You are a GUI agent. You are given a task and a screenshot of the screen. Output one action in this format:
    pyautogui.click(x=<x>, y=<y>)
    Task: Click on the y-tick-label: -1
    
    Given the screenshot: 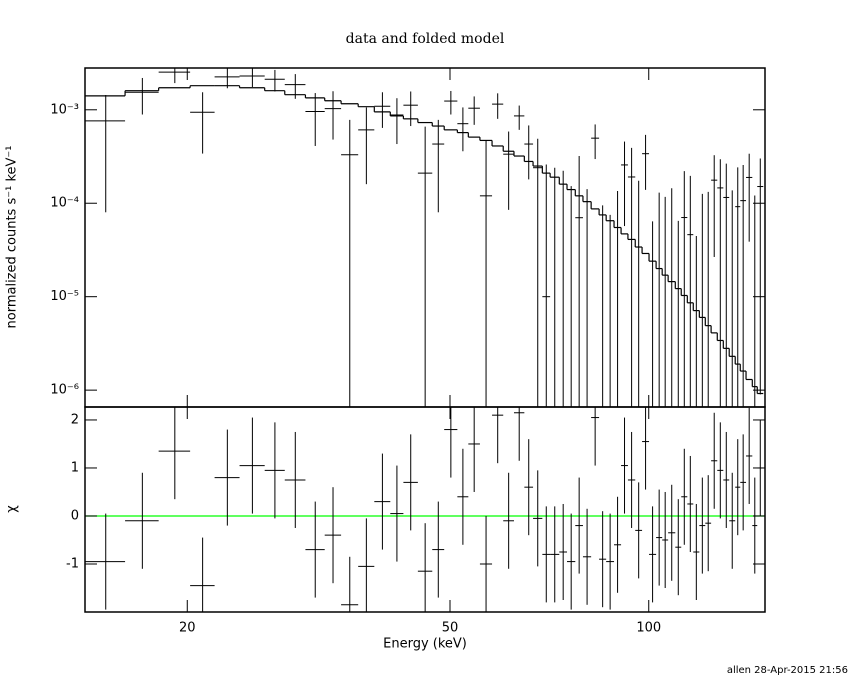 What is the action you would take?
    pyautogui.click(x=72, y=563)
    